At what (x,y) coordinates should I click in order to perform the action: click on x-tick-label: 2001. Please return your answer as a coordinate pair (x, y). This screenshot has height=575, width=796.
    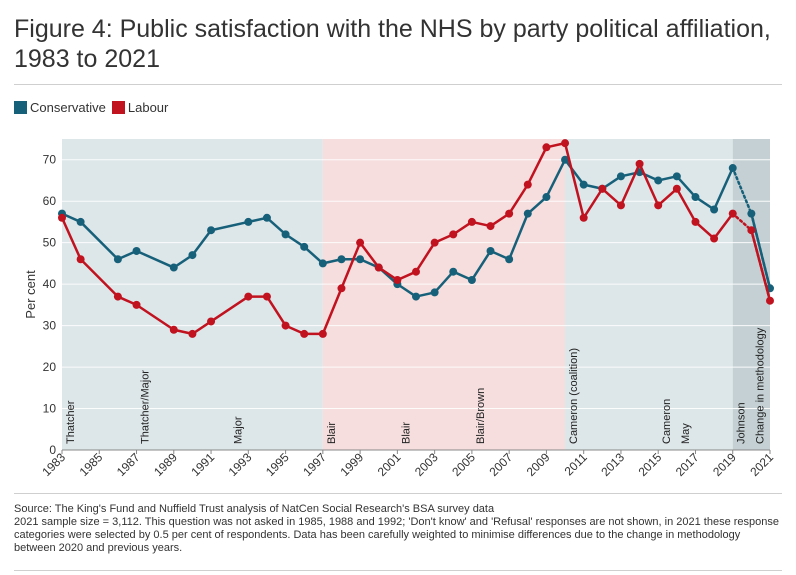
    Looking at the image, I should click on (389, 464).